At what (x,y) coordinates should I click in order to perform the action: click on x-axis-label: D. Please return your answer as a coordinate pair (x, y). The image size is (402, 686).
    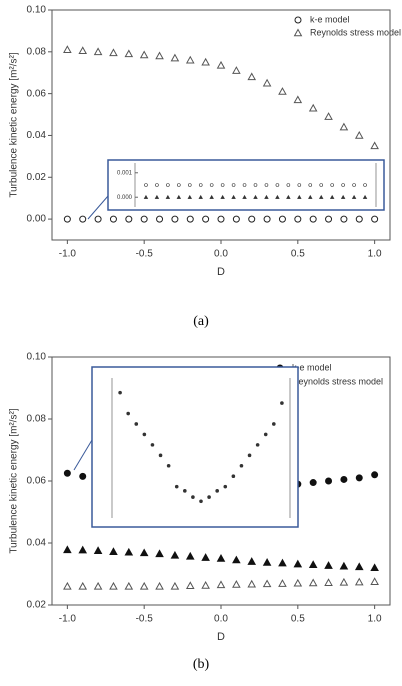
    Looking at the image, I should click on (221, 637).